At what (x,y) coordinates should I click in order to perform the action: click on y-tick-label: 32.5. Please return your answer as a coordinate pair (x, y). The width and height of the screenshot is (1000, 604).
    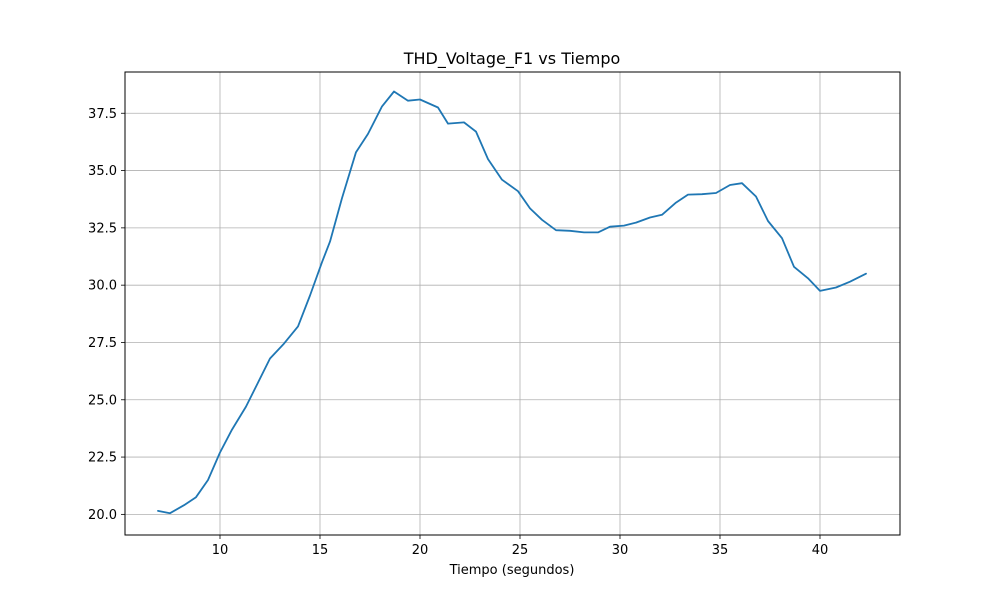
    Looking at the image, I should click on (102, 228).